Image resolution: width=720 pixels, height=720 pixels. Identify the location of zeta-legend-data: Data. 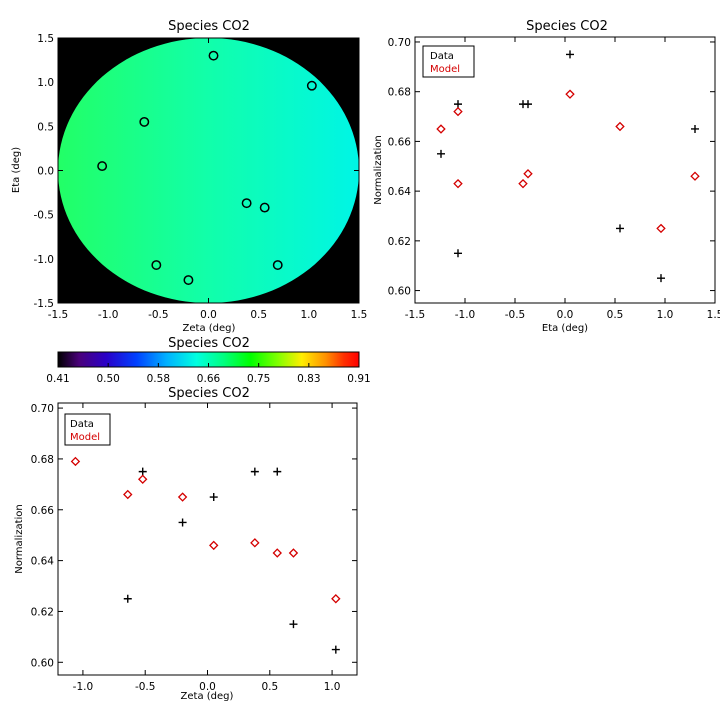
(82, 424).